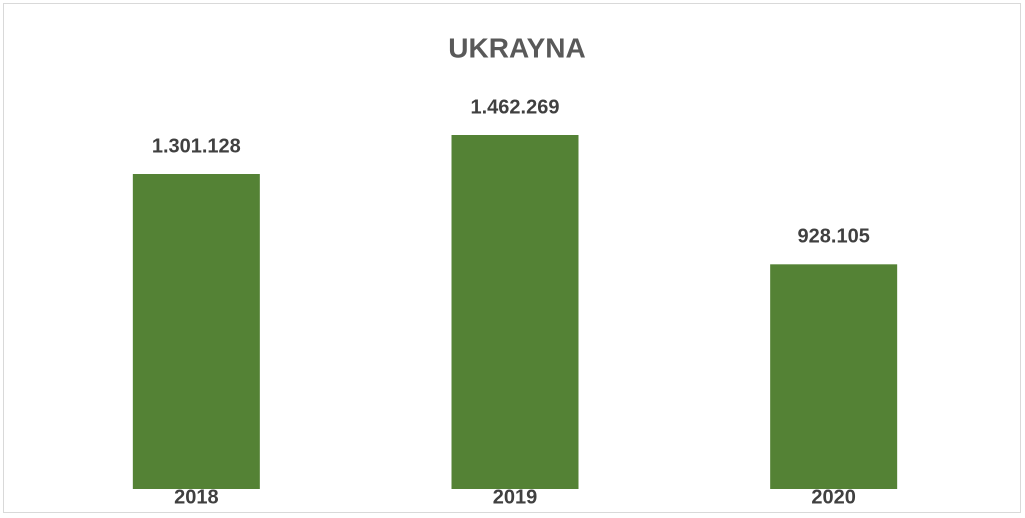 This screenshot has width=1025, height=518. I want to click on value-label: 1.301.128, so click(196, 146).